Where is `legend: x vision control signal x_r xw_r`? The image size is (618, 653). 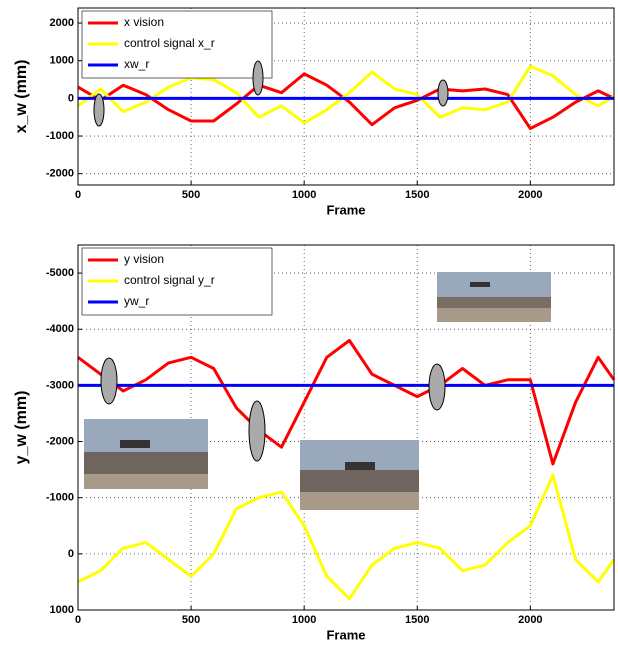
legend: x vision control signal x_r xw_r is located at coordinates (177, 44).